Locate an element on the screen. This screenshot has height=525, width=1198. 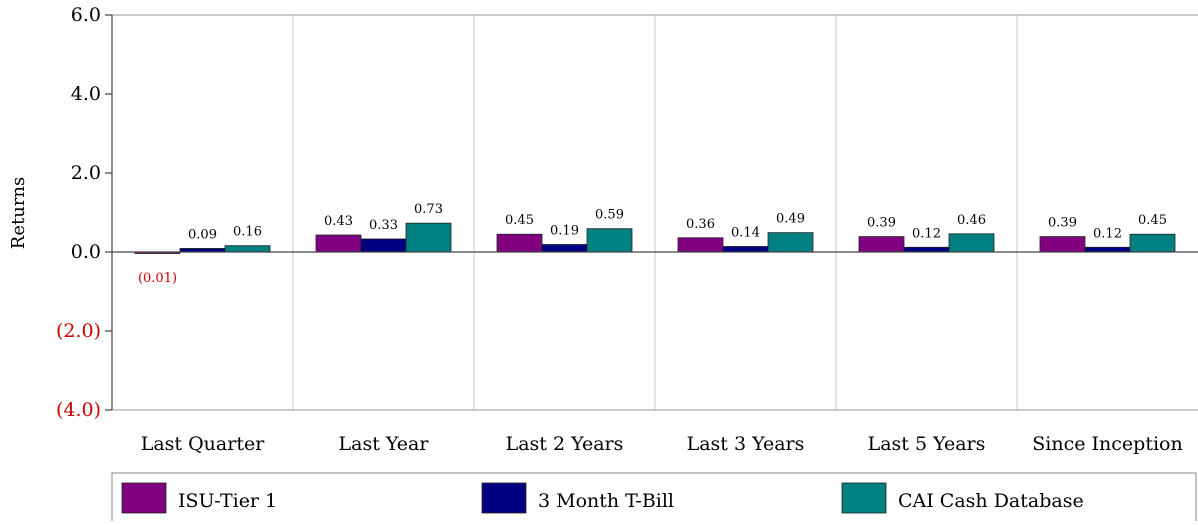
y-tick-label: (4.0) is located at coordinates (78, 410).